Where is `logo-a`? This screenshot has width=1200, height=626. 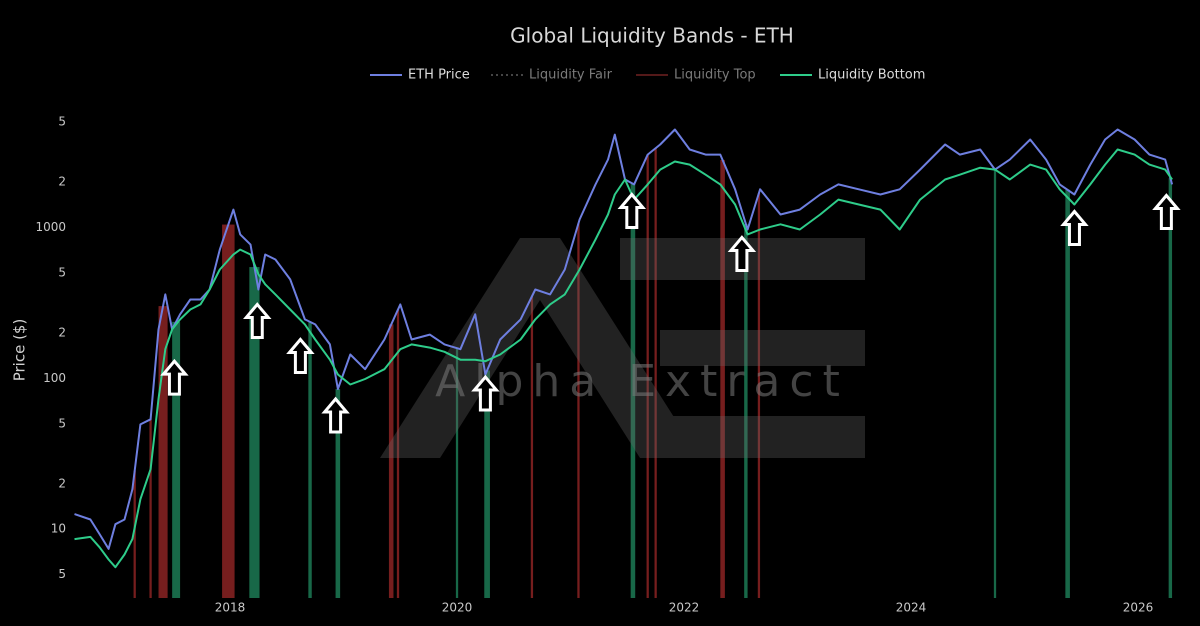
logo-a is located at coordinates (540, 348).